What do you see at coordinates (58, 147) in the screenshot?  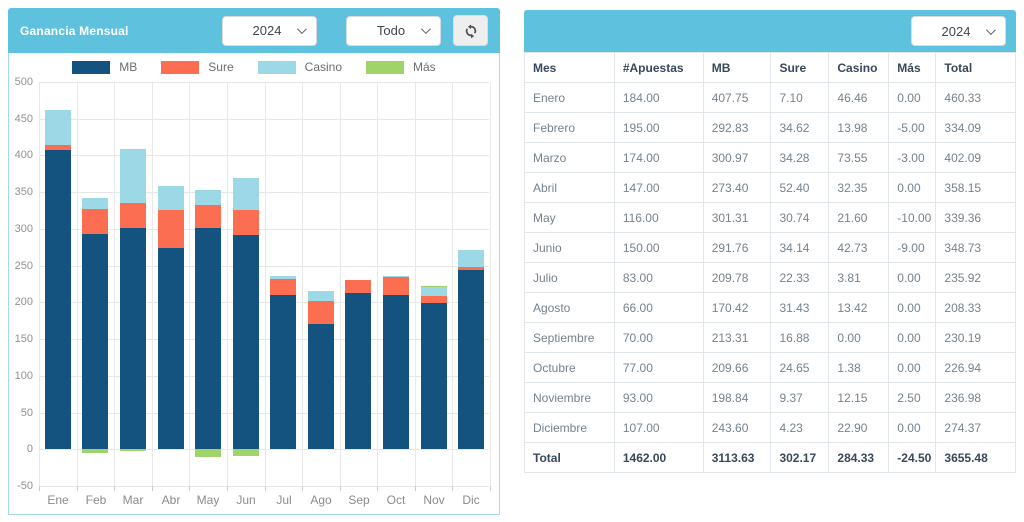 I see `bar-segment-sure-ene` at bounding box center [58, 147].